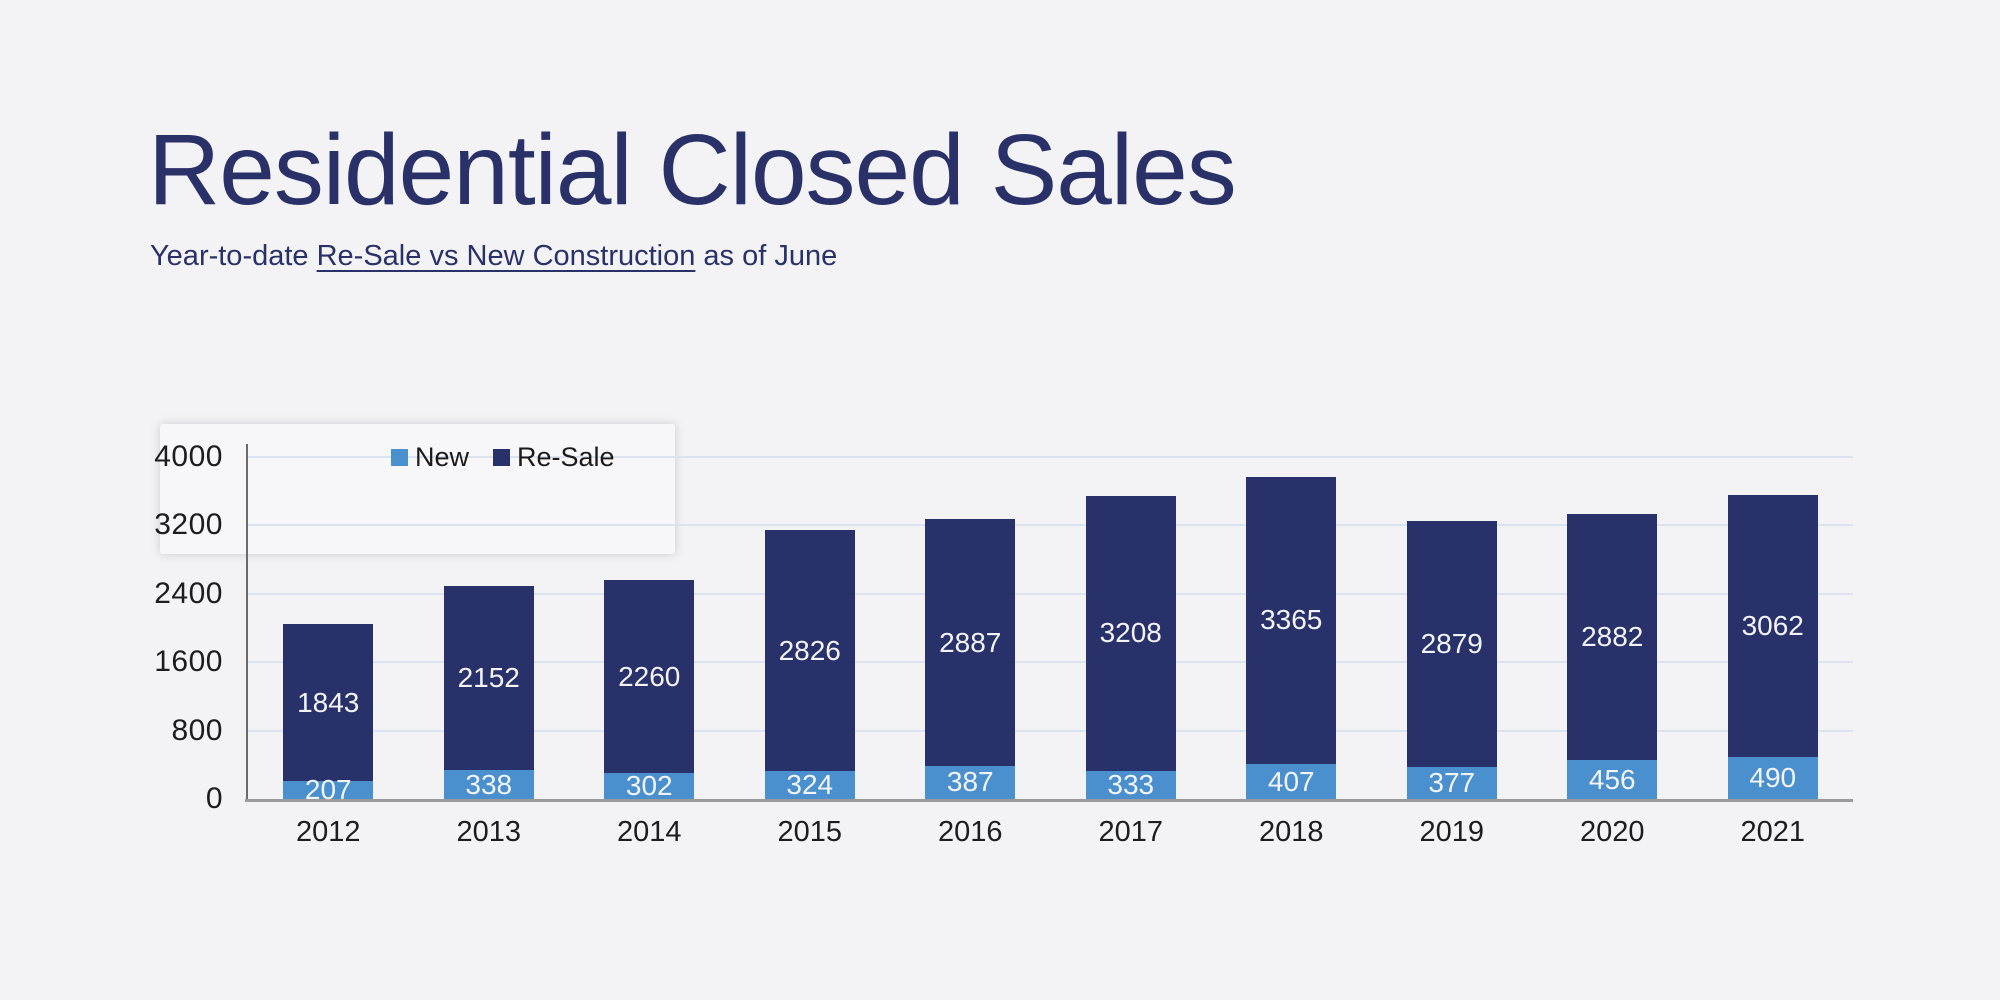 The width and height of the screenshot is (2000, 1000). I want to click on bar-slot-2013: 2152 338, so click(489, 628).